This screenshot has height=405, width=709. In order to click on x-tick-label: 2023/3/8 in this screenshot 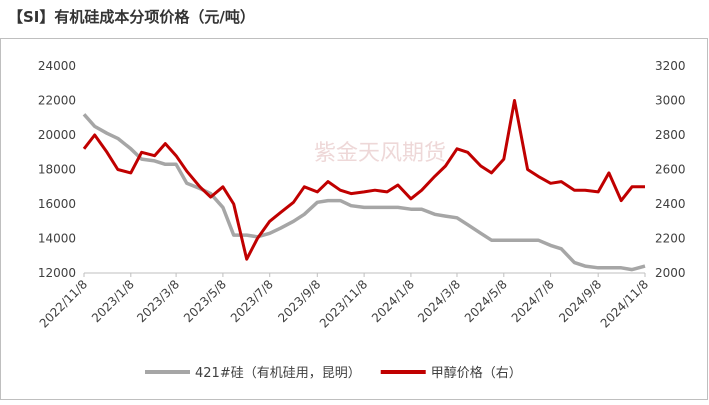, I will do `click(158, 301)`.